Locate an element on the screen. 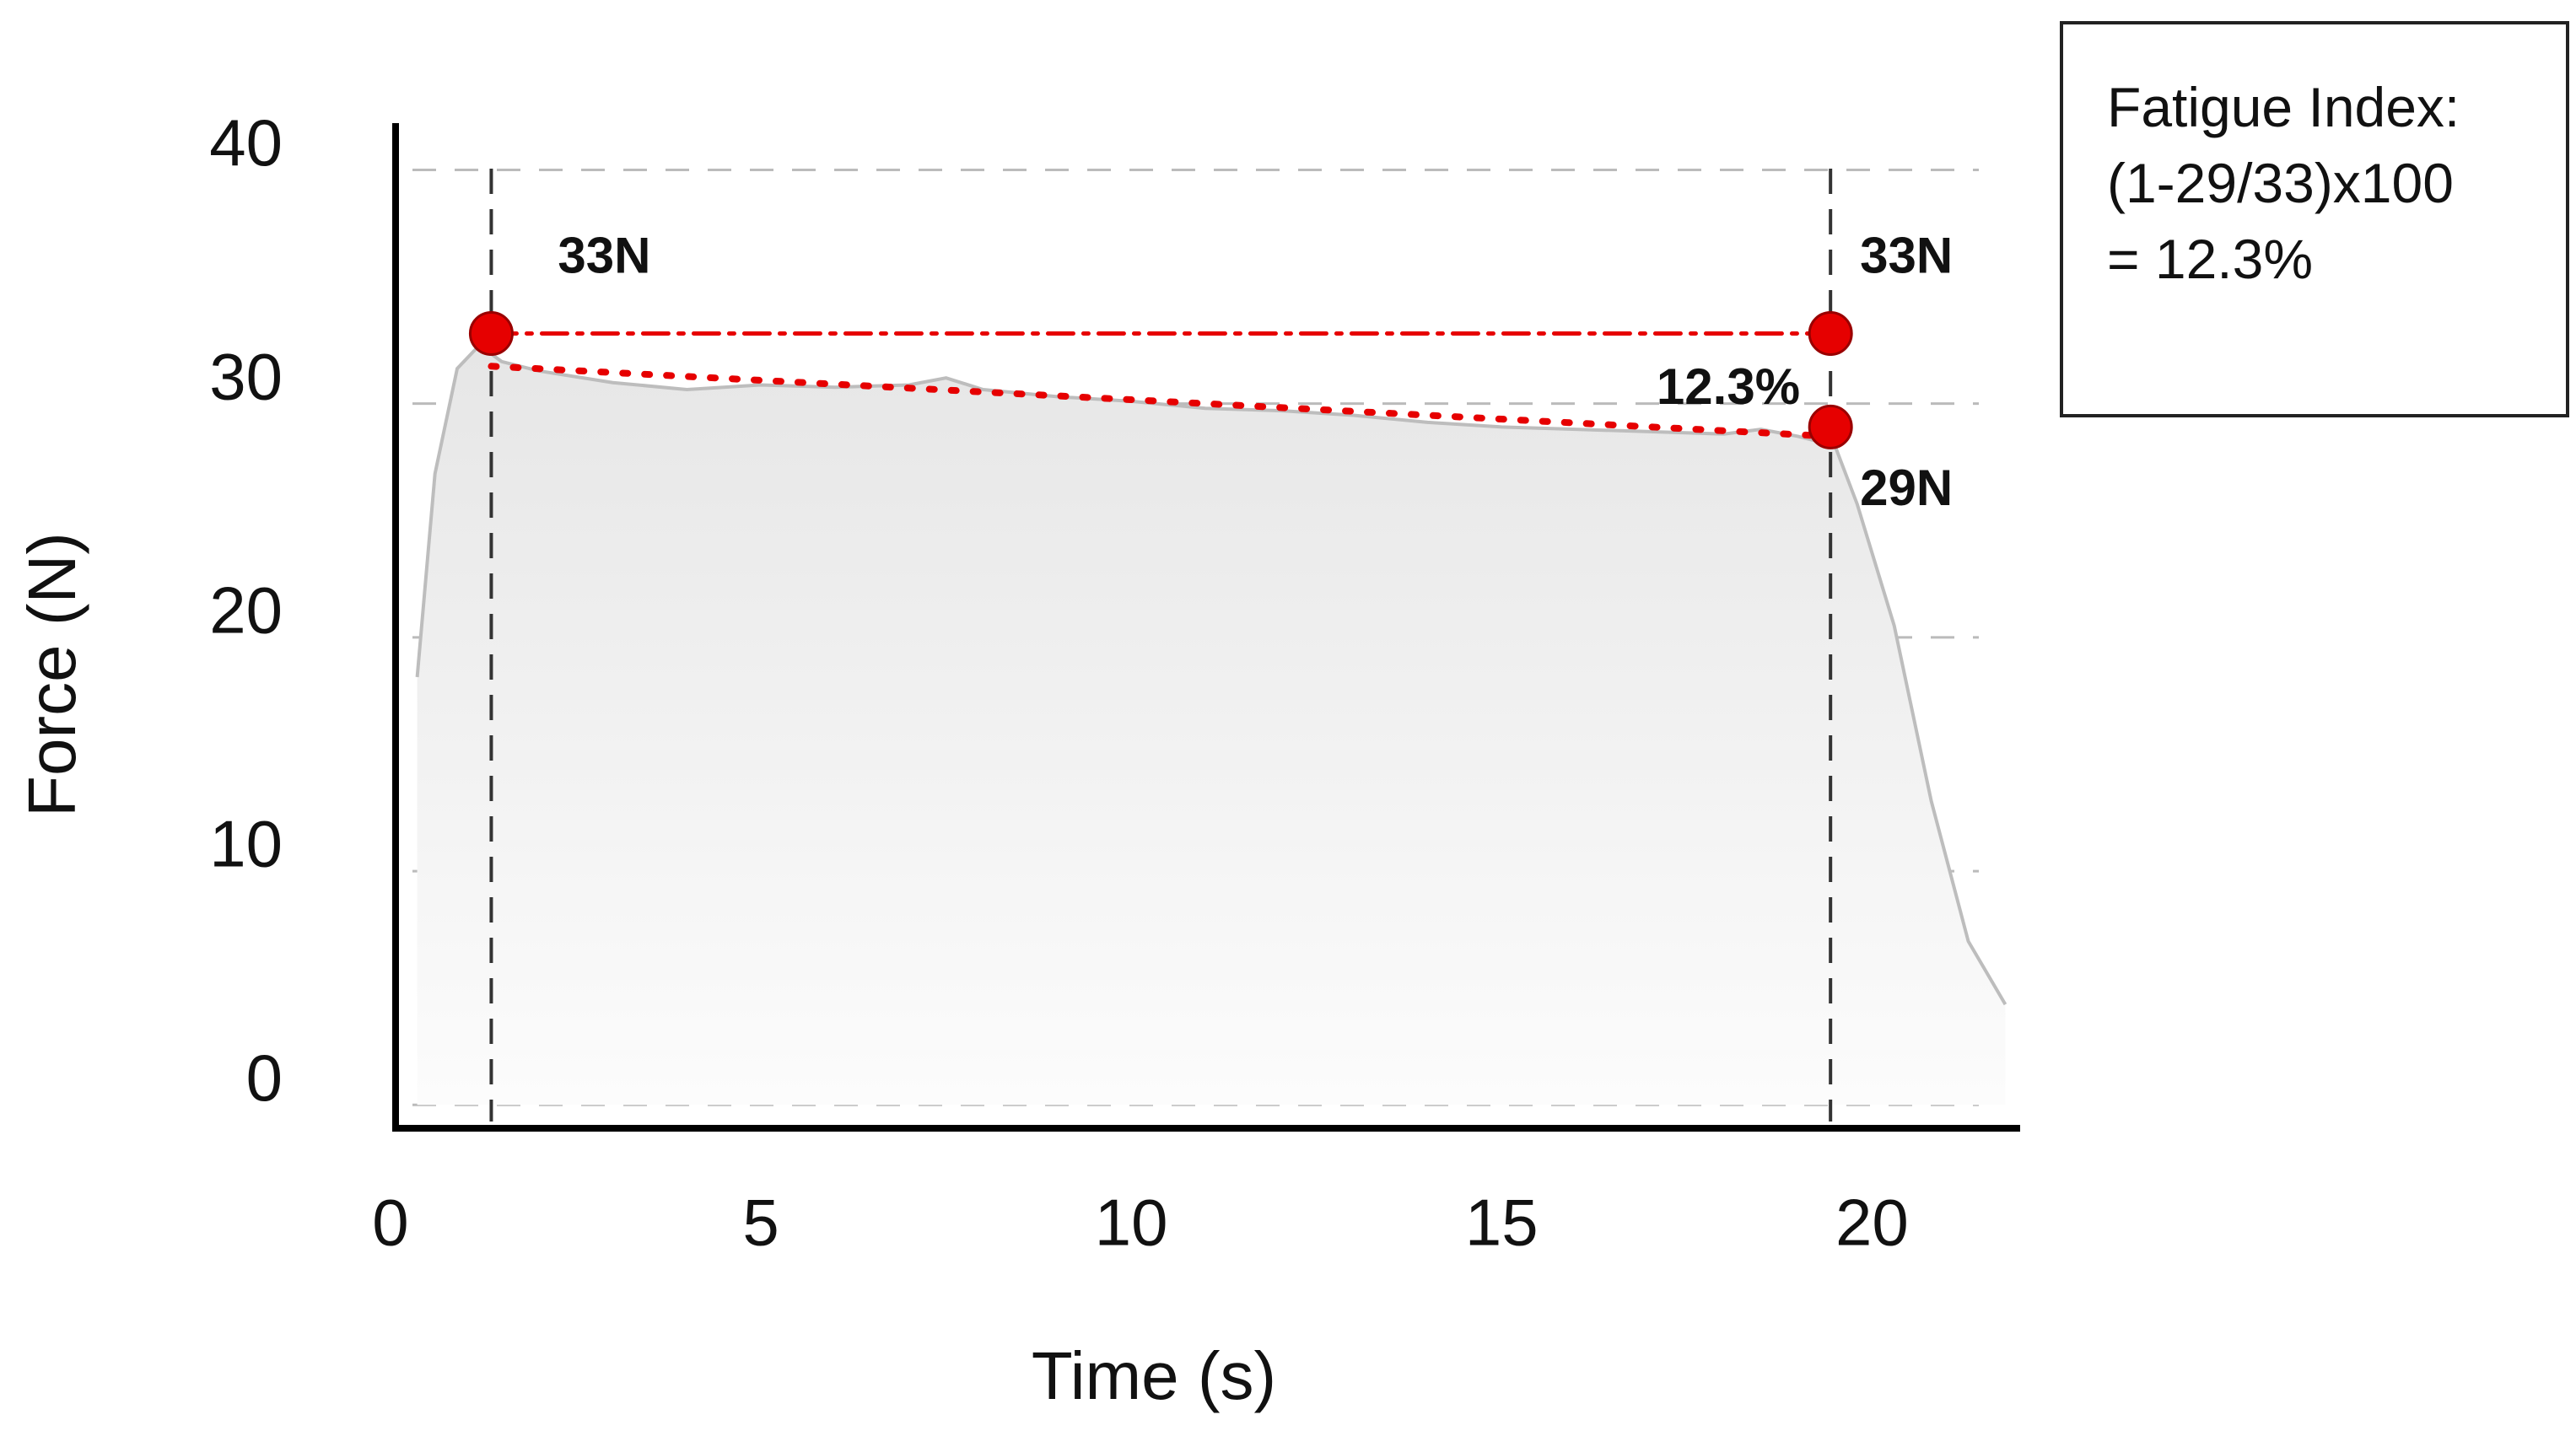  note-line: Fatigue Index: is located at coordinates (2283, 107).